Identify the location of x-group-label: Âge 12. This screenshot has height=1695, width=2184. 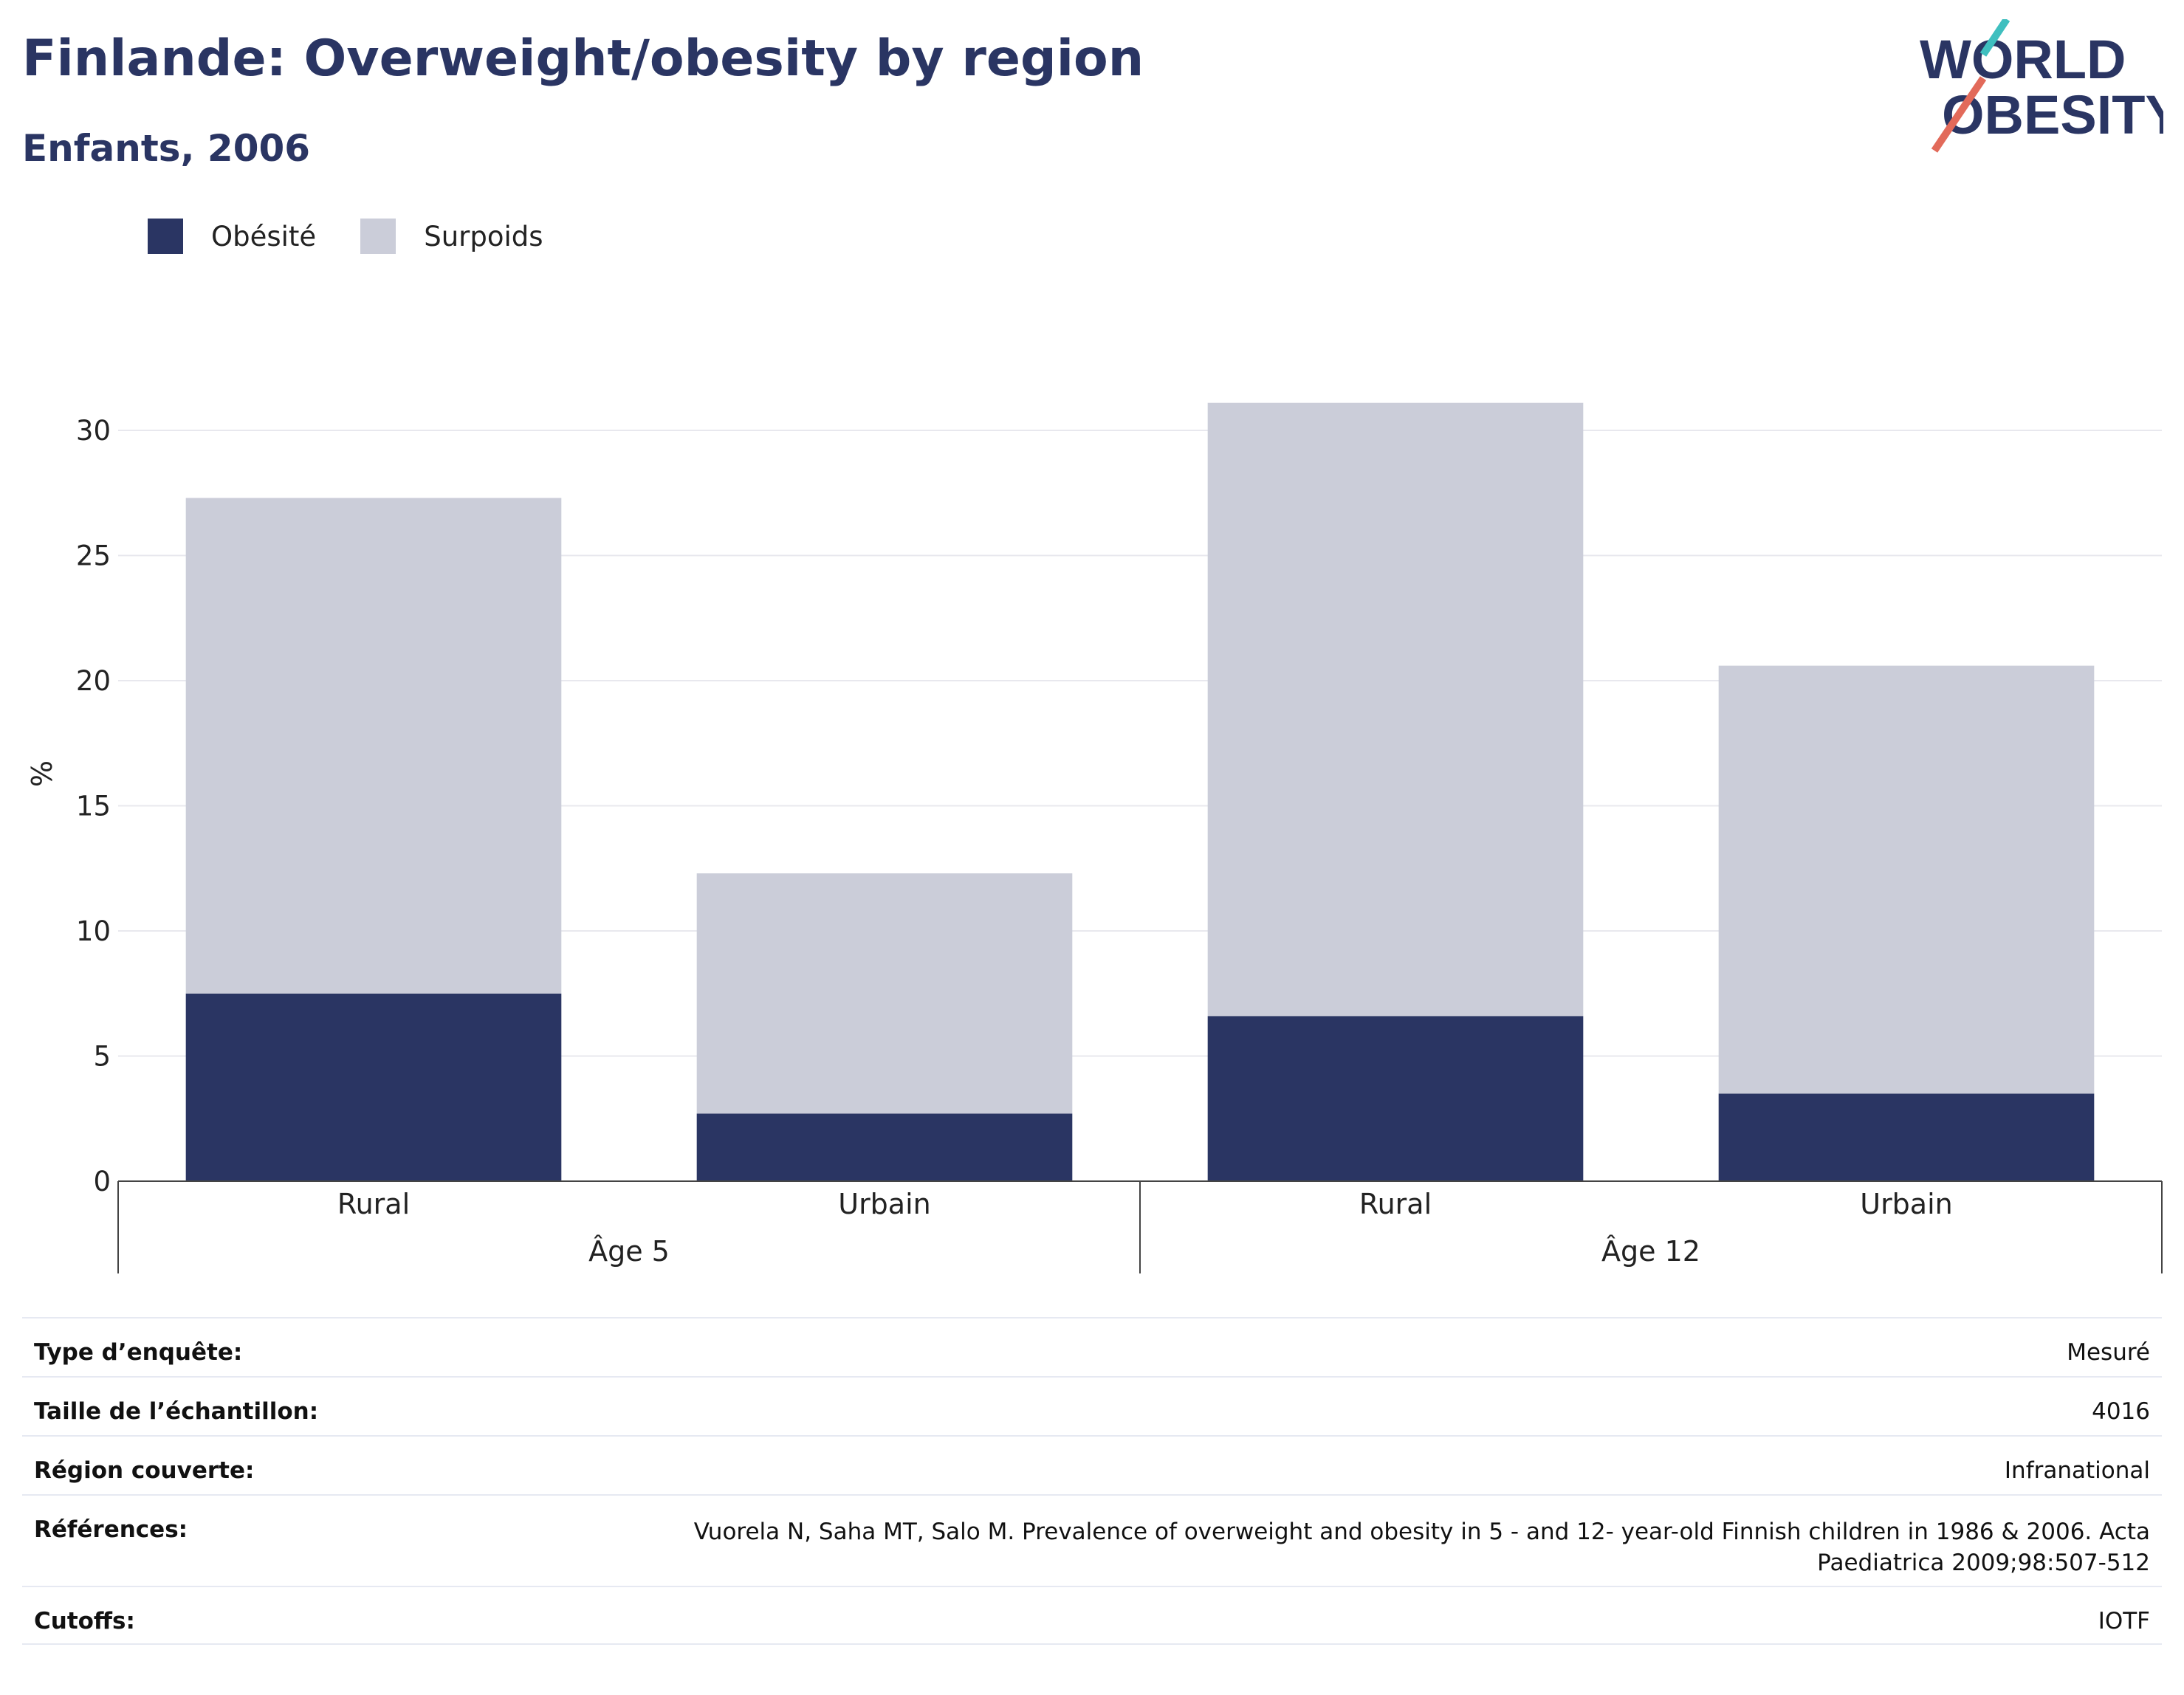
(1651, 1251).